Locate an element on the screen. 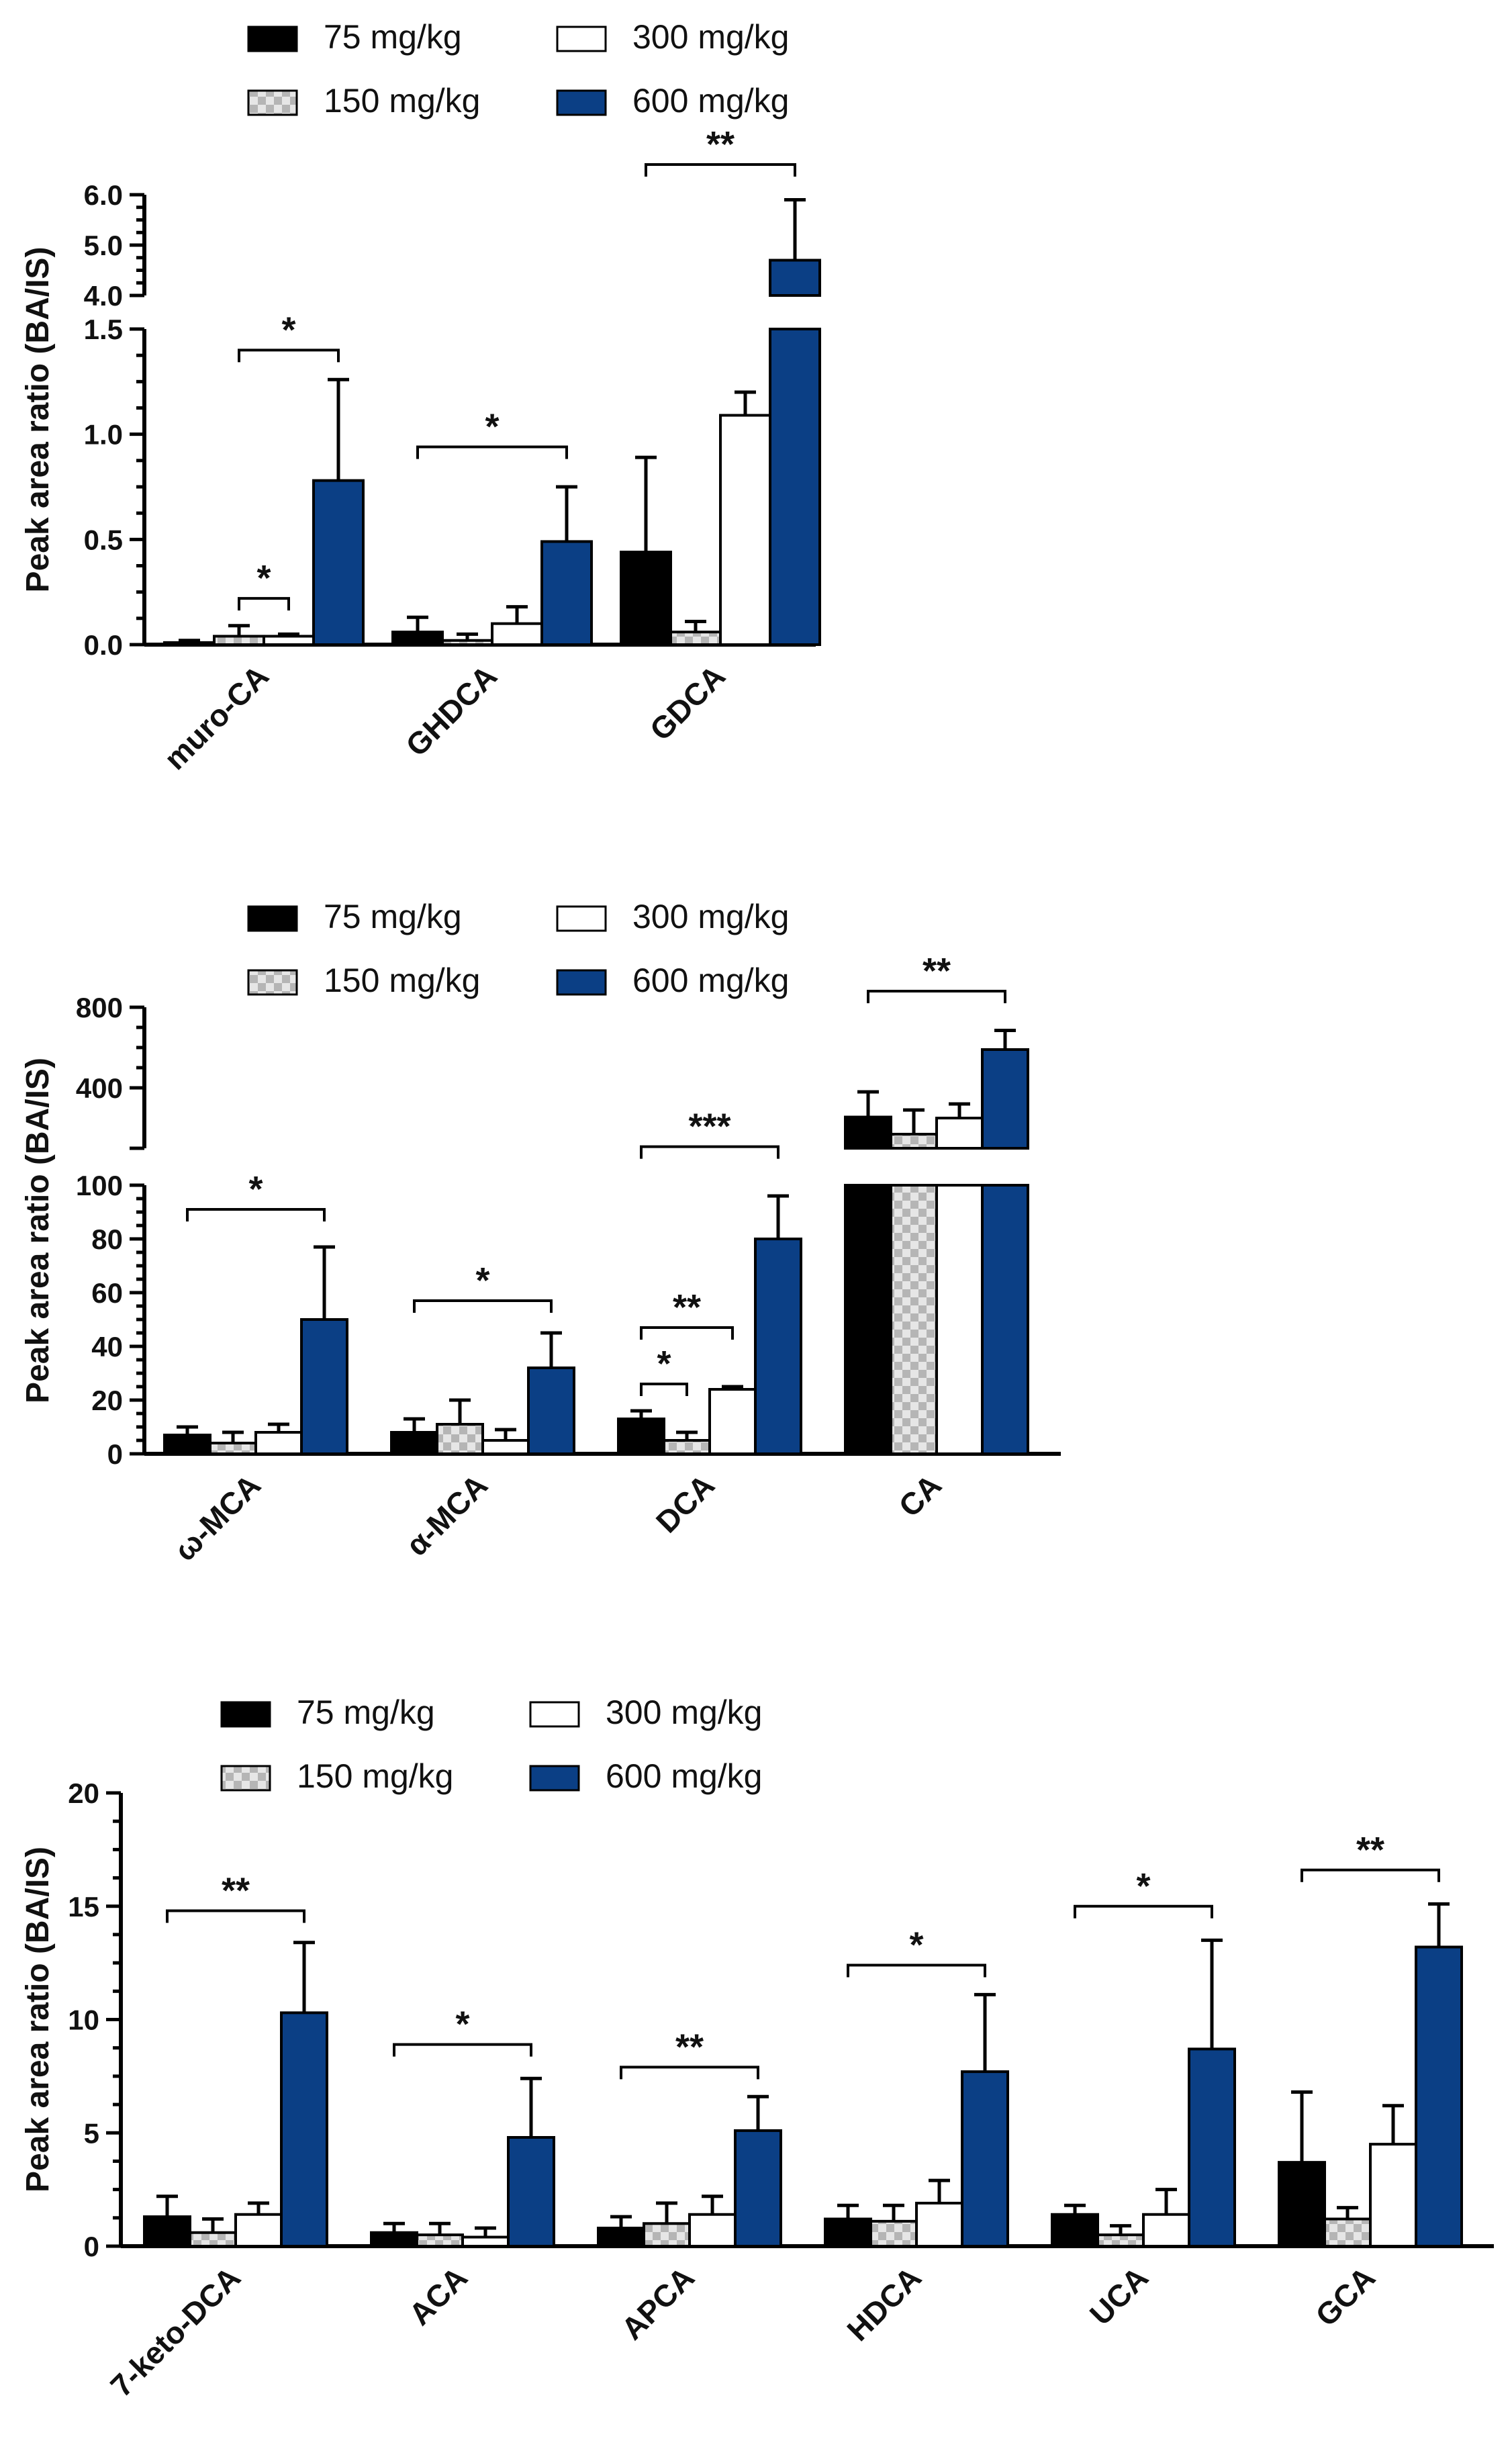  bar-7-keto-DCA-600-mg-kg is located at coordinates (304, 2129).